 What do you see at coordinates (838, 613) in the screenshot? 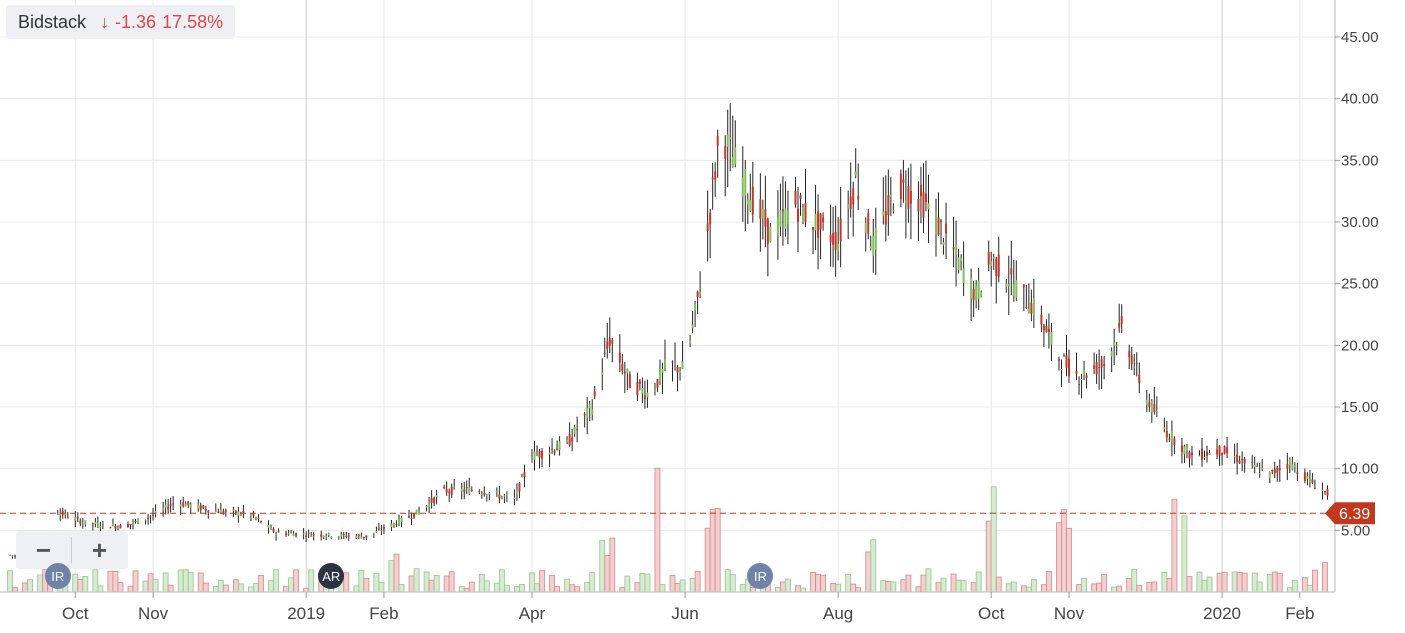
I see `x-tick-label: Aug` at bounding box center [838, 613].